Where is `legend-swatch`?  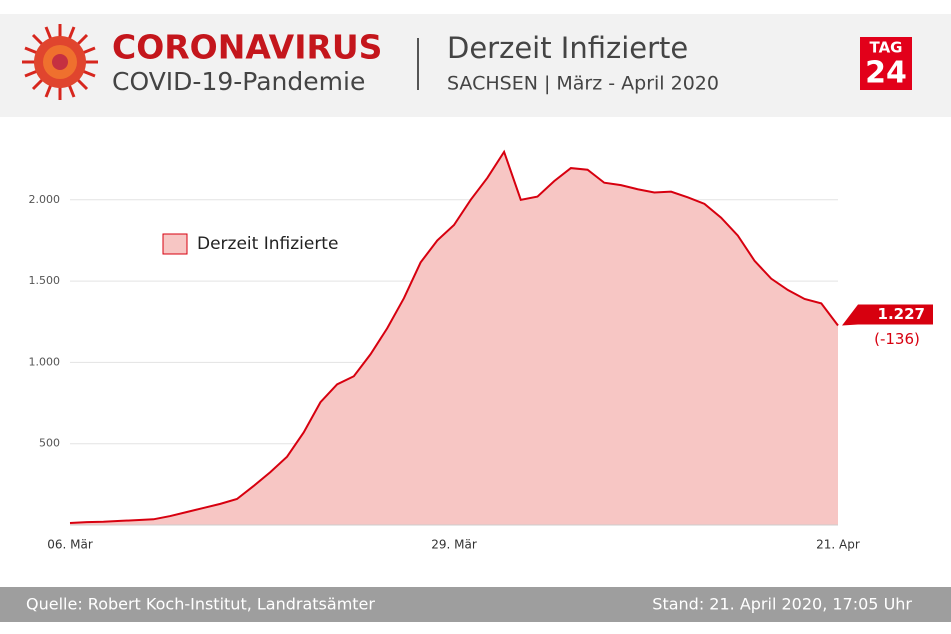 legend-swatch is located at coordinates (175, 244).